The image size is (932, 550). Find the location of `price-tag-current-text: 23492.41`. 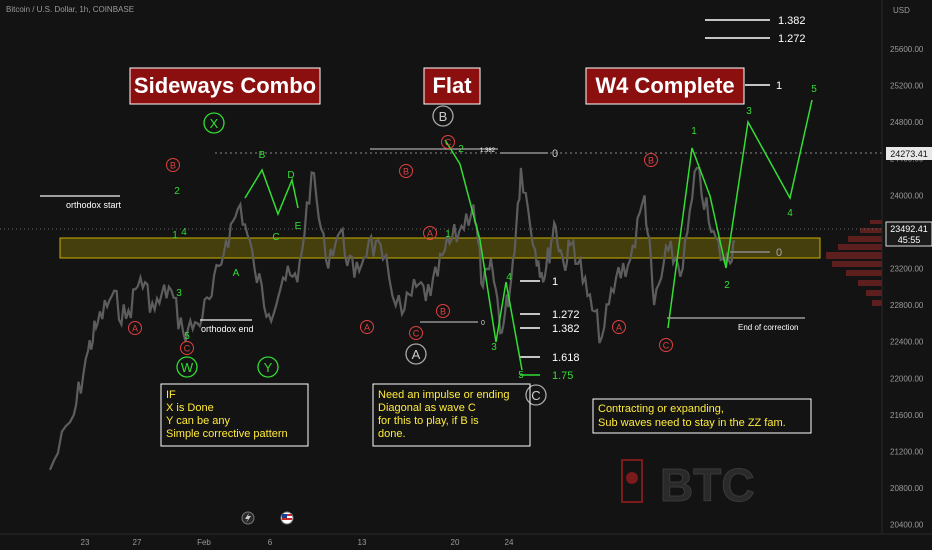

price-tag-current-text: 23492.41 is located at coordinates (909, 229).